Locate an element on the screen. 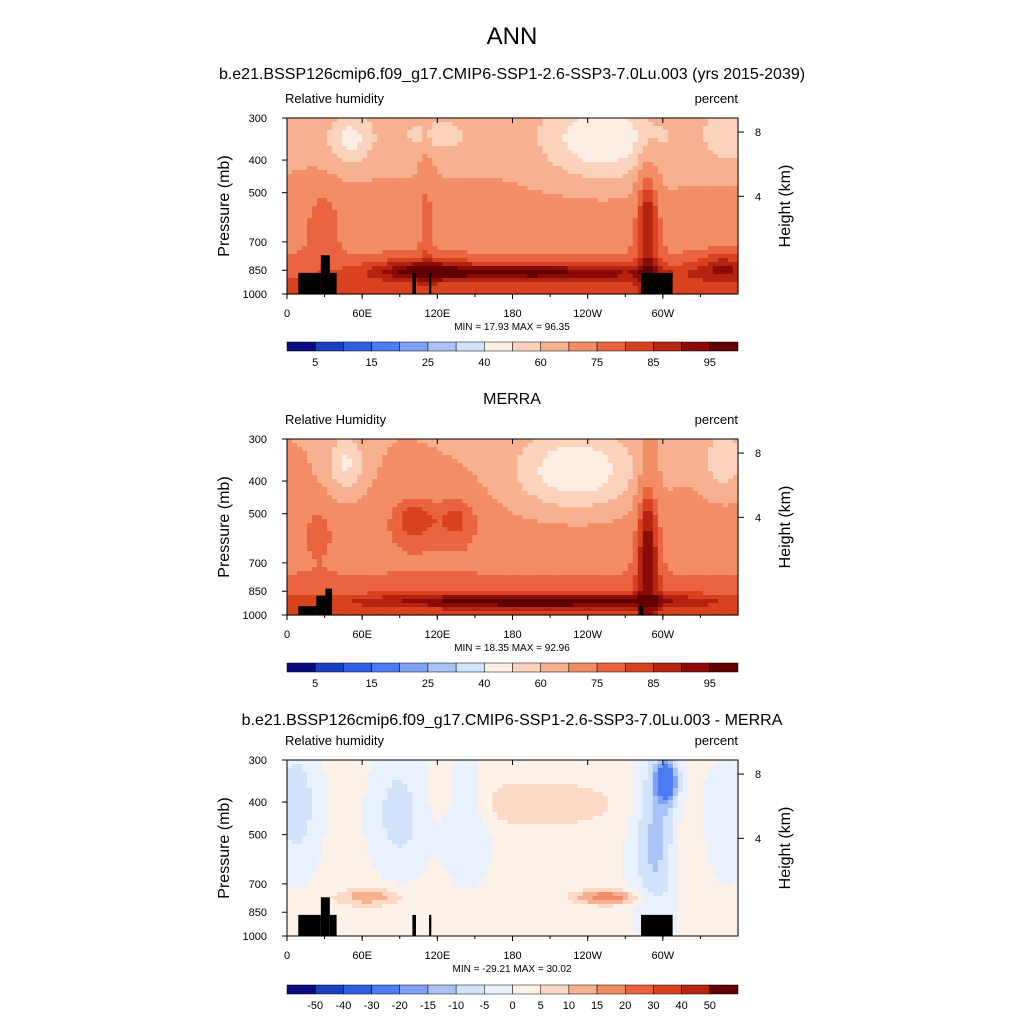 This screenshot has height=1024, width=1024. colorbar-label: -15 is located at coordinates (428, 1006).